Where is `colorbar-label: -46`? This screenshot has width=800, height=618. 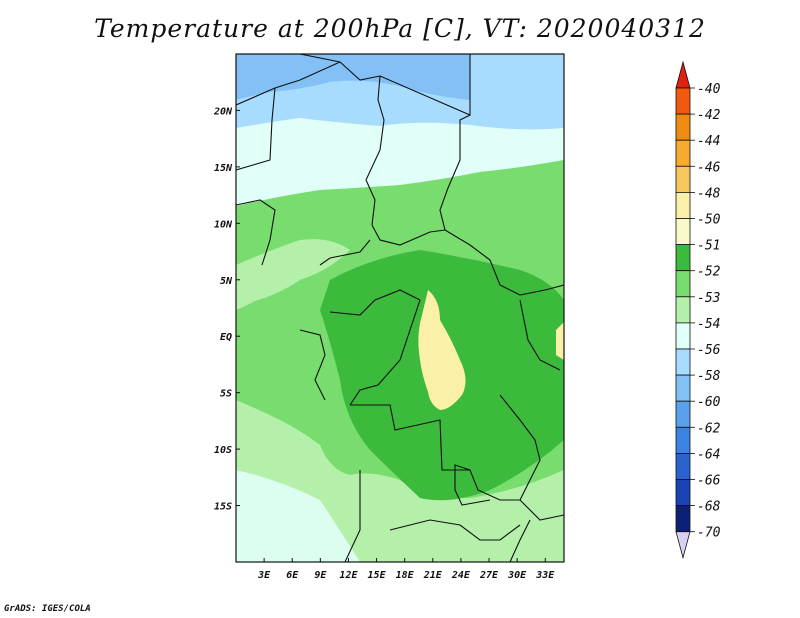
colorbar-label: -46 is located at coordinates (709, 167).